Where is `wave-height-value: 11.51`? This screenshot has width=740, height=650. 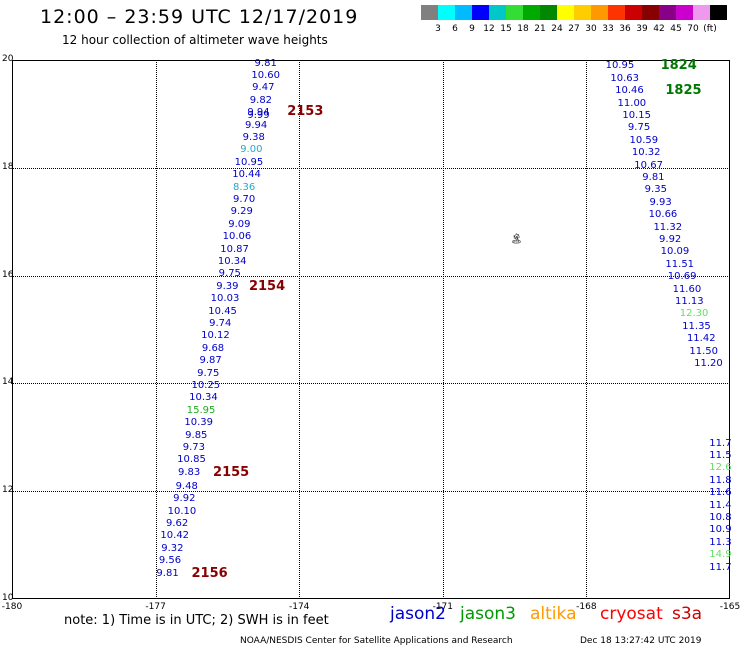 wave-height-value: 11.51 is located at coordinates (680, 264).